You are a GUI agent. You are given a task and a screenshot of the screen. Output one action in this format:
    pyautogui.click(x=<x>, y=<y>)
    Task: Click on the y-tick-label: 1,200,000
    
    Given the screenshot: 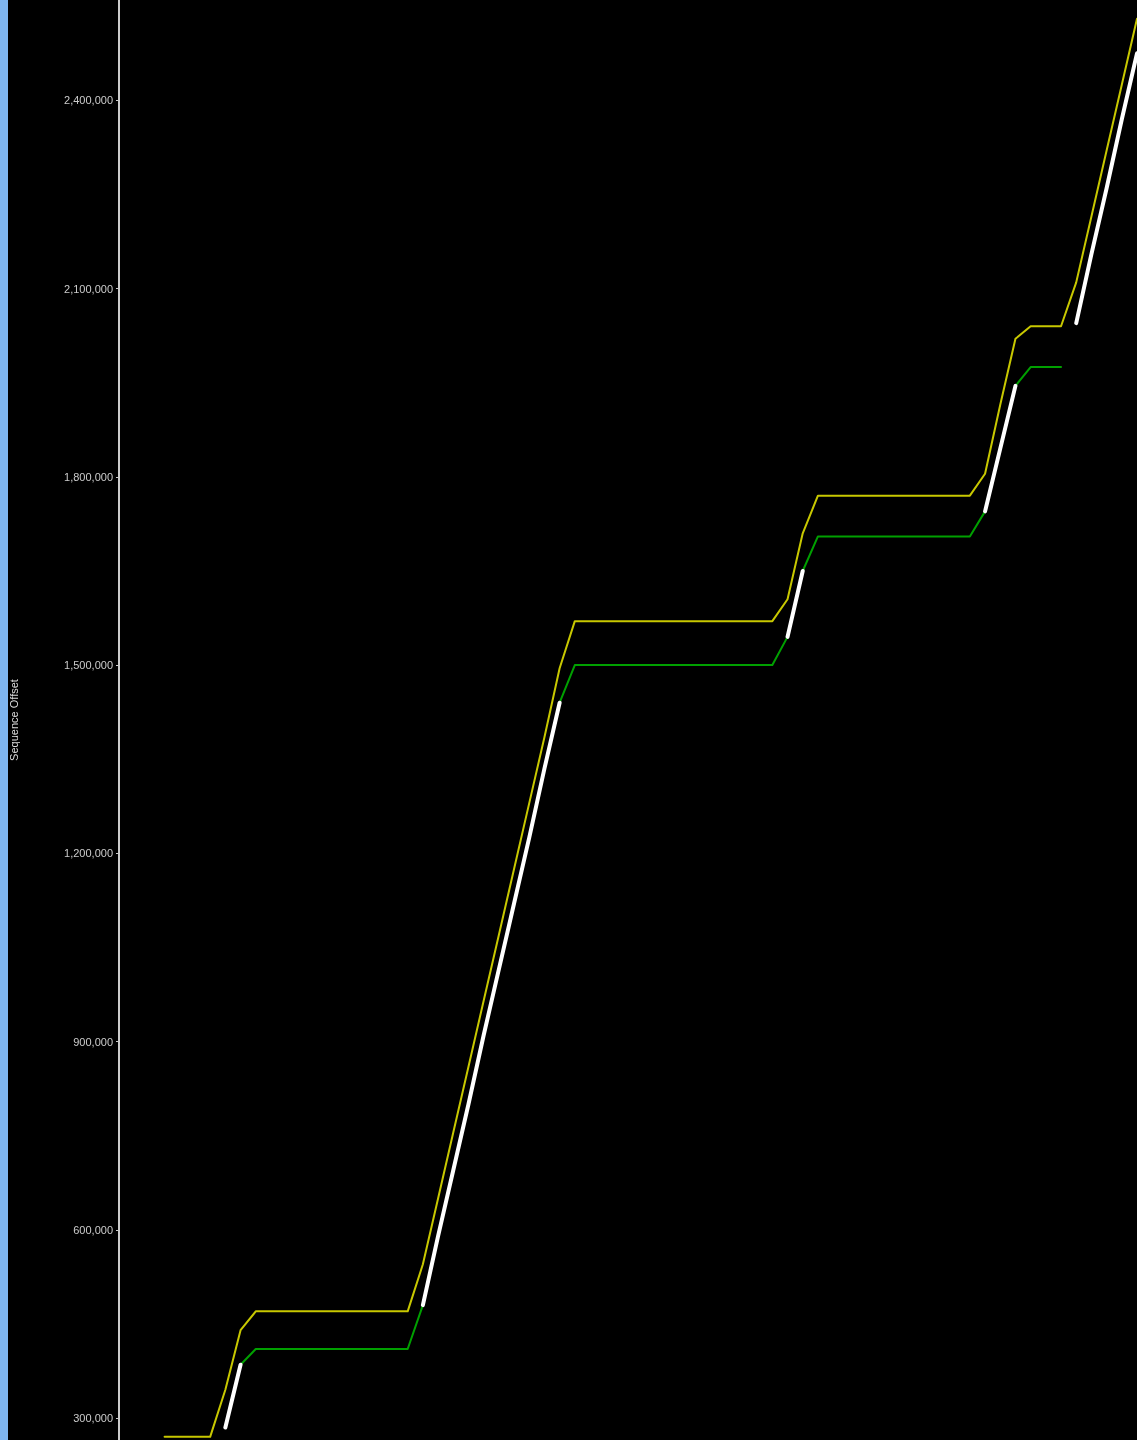 What is the action you would take?
    pyautogui.click(x=88, y=853)
    